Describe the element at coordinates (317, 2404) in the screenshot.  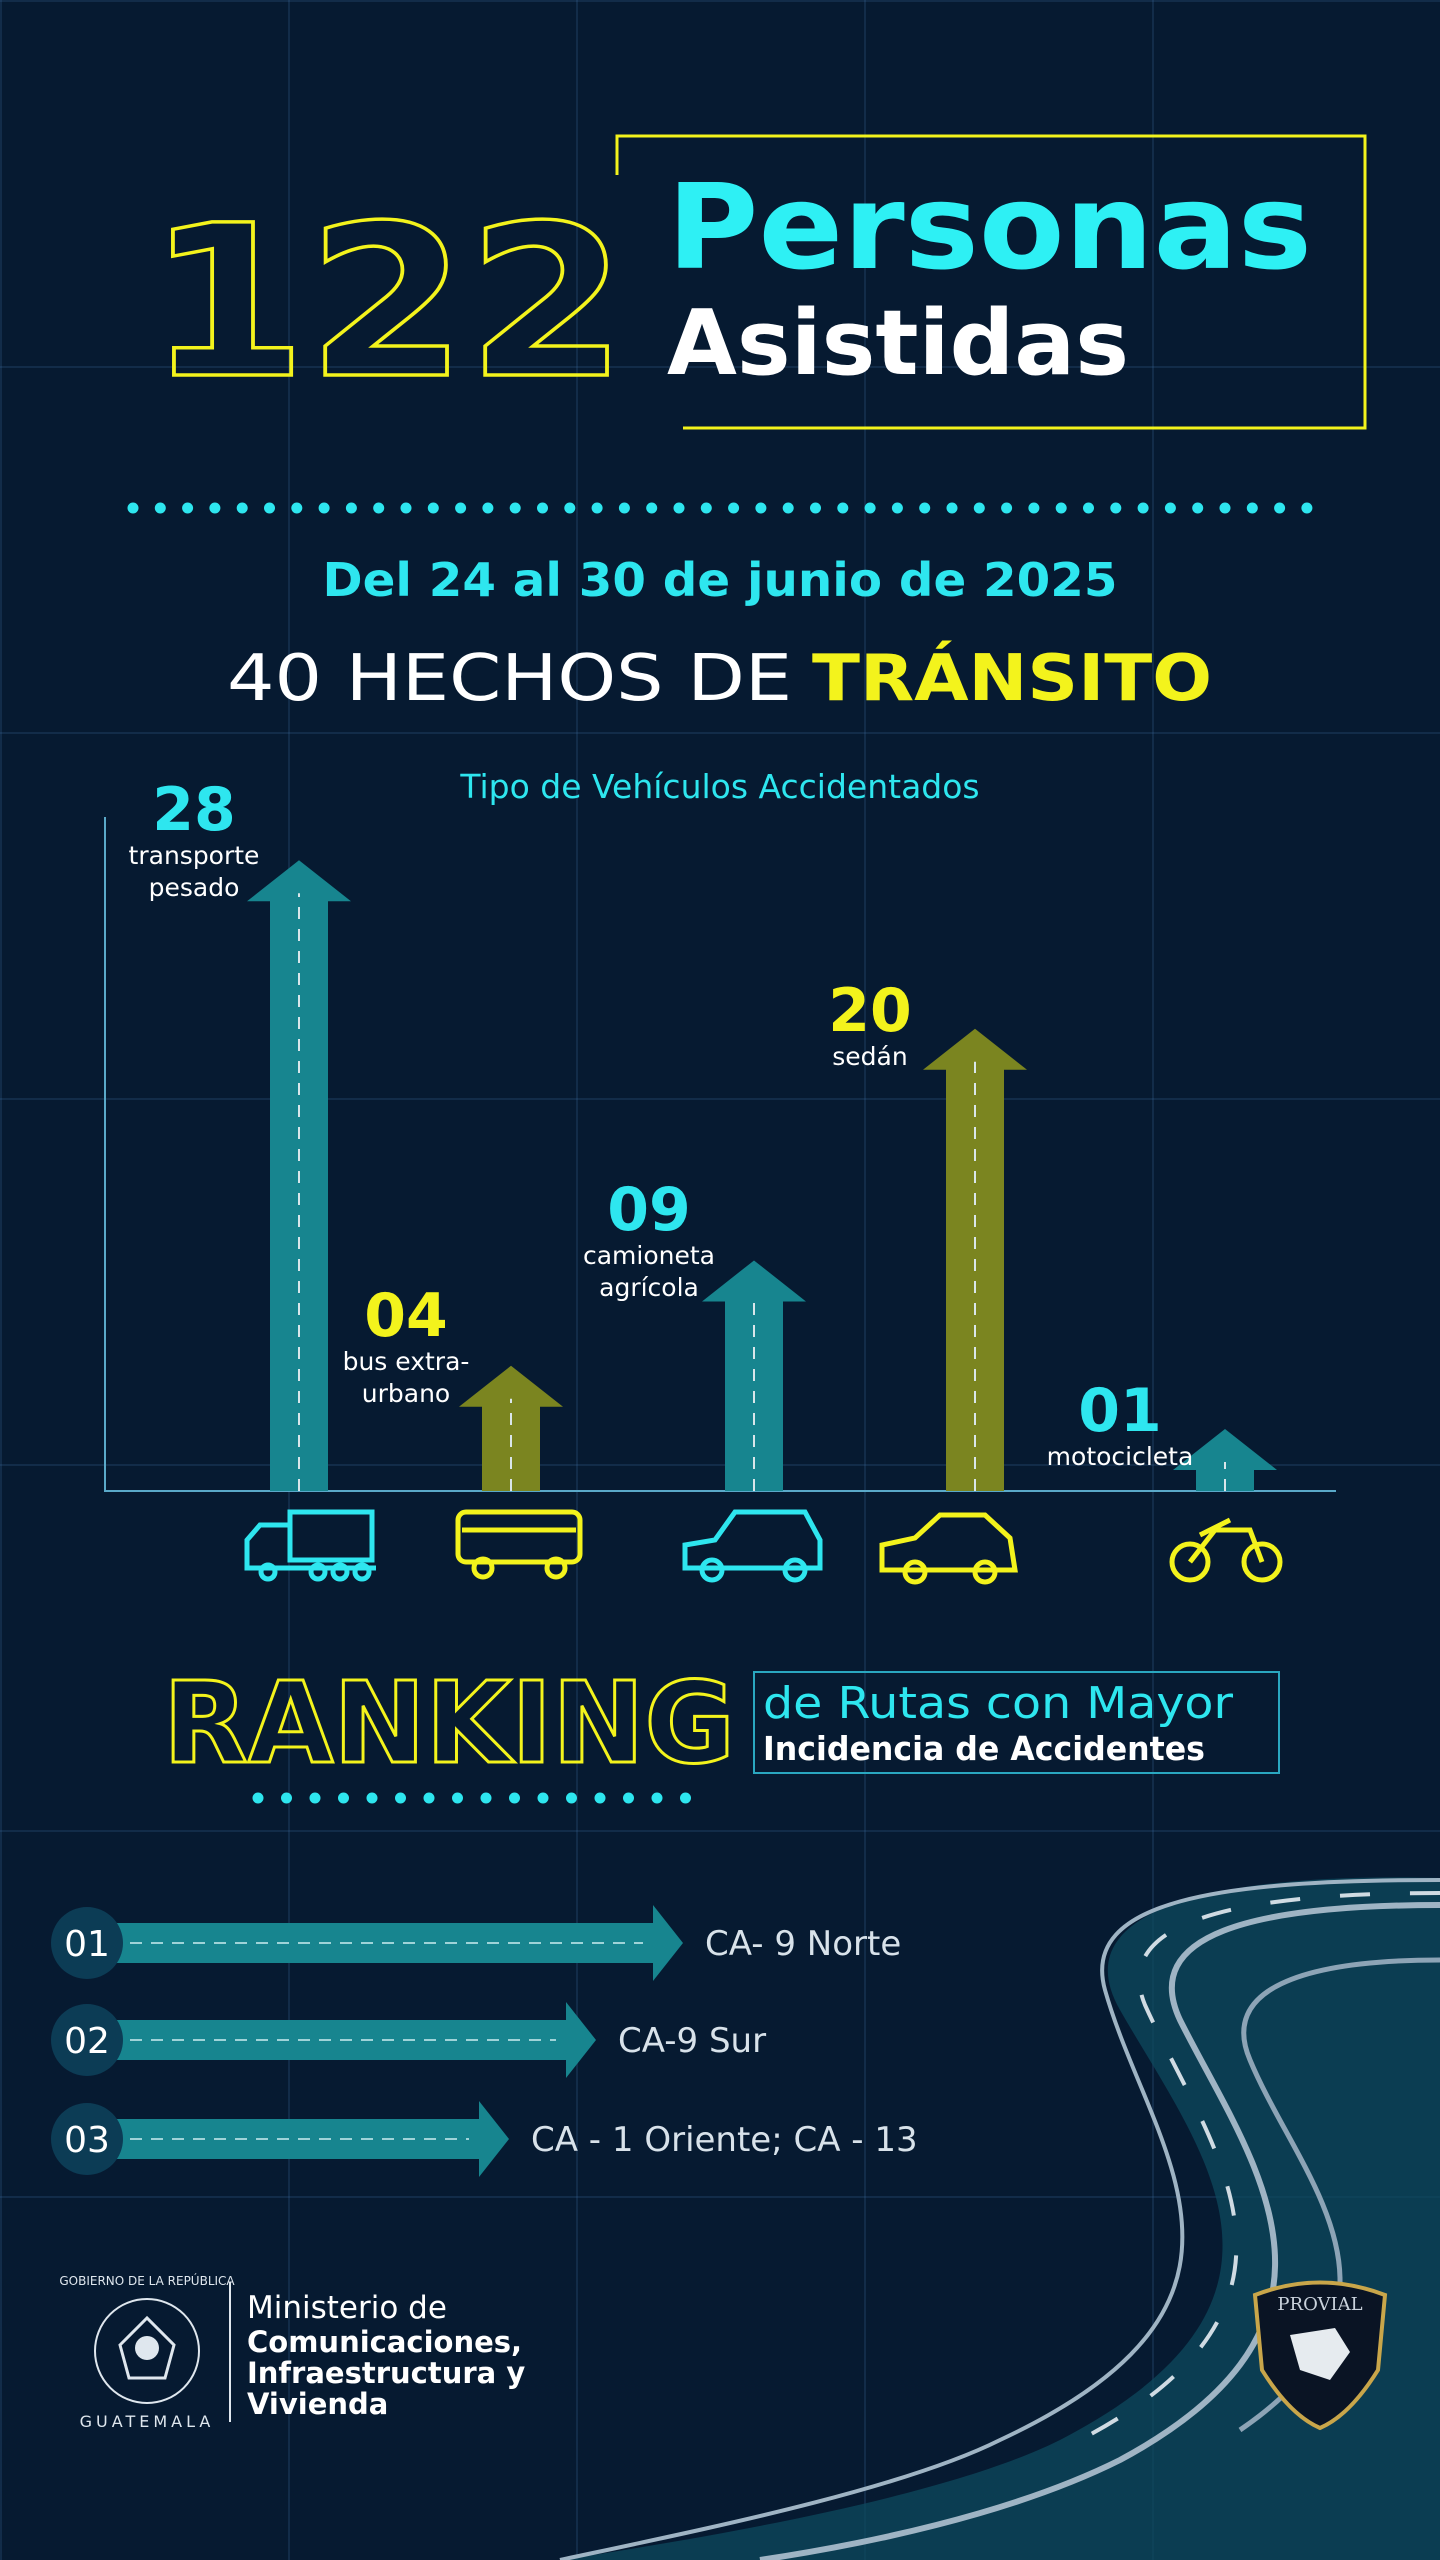
I see `ministry: Vivienda` at that location.